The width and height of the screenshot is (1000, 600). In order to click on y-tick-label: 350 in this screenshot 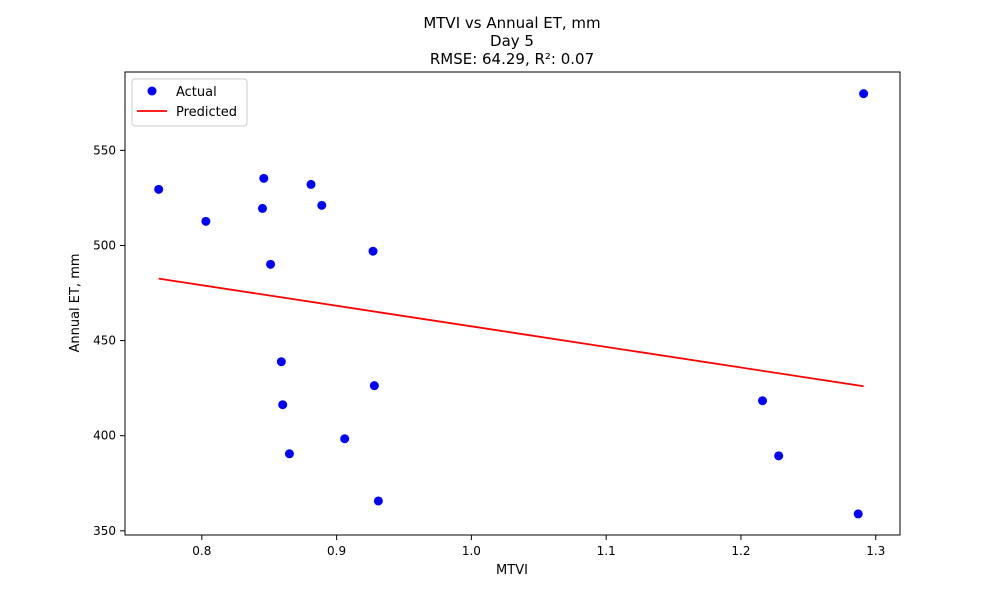, I will do `click(104, 531)`.